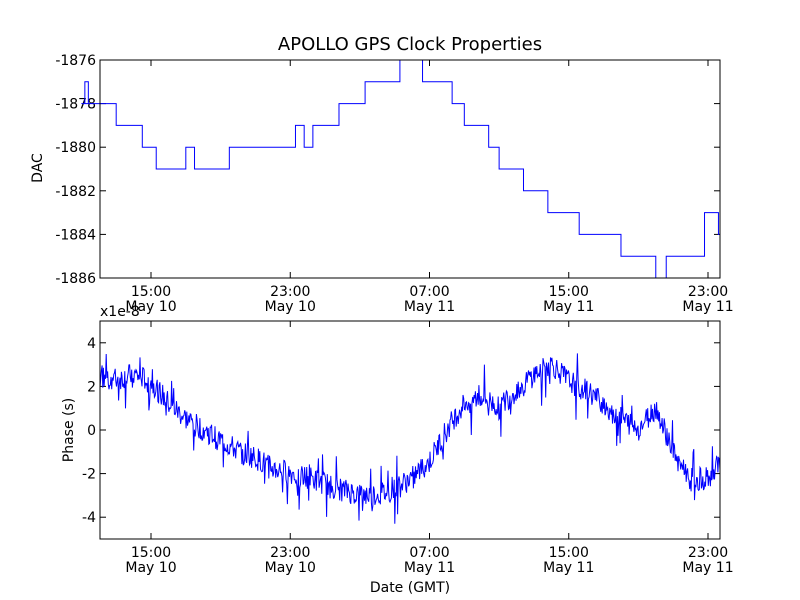  What do you see at coordinates (38, 168) in the screenshot?
I see `y-axis-label-dac: DAC` at bounding box center [38, 168].